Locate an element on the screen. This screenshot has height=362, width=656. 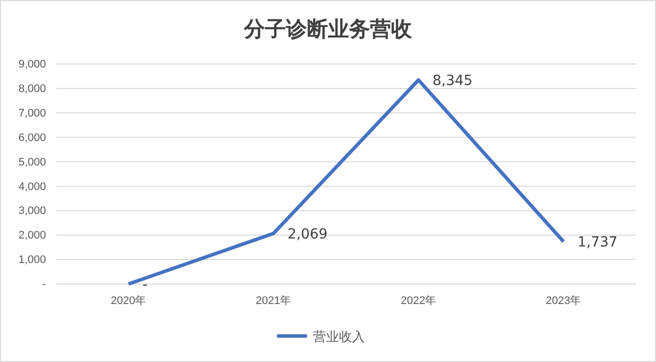
y-tick-label: 8,000 is located at coordinates (32, 88).